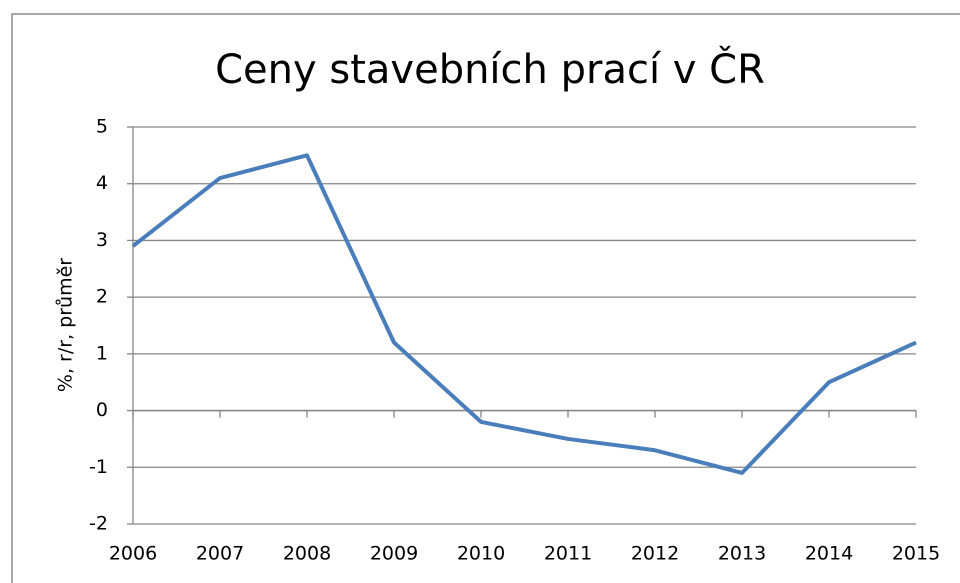 The image size is (960, 583). I want to click on y-tick-label: 1, so click(102, 353).